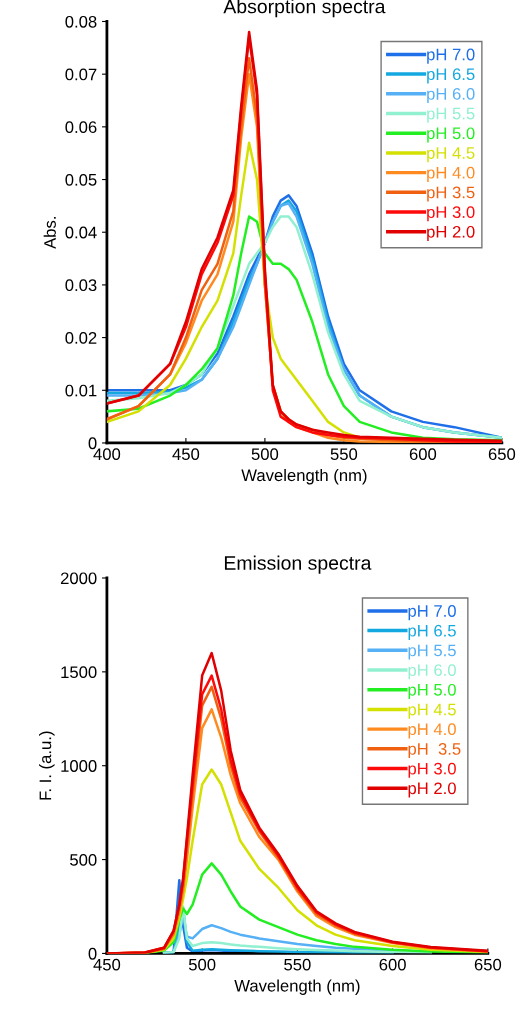  I want to click on x-tick-label: 400, so click(107, 454).